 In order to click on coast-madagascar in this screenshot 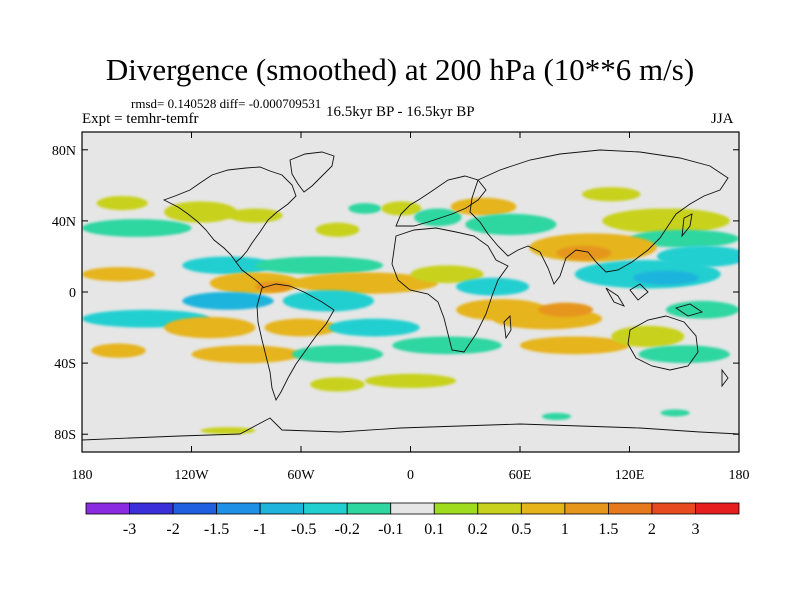, I will do `click(507, 327)`.